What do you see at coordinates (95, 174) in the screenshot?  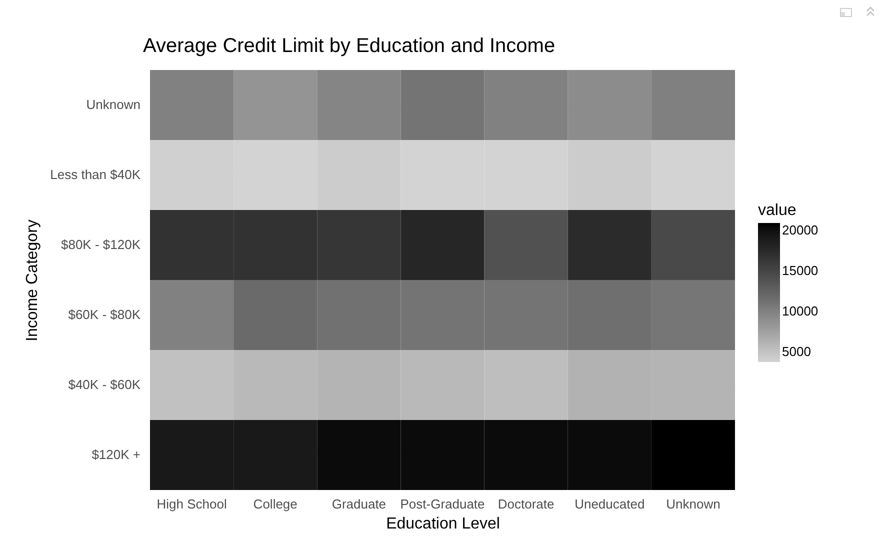 I see `y-tick-label: Less than $40K` at bounding box center [95, 174].